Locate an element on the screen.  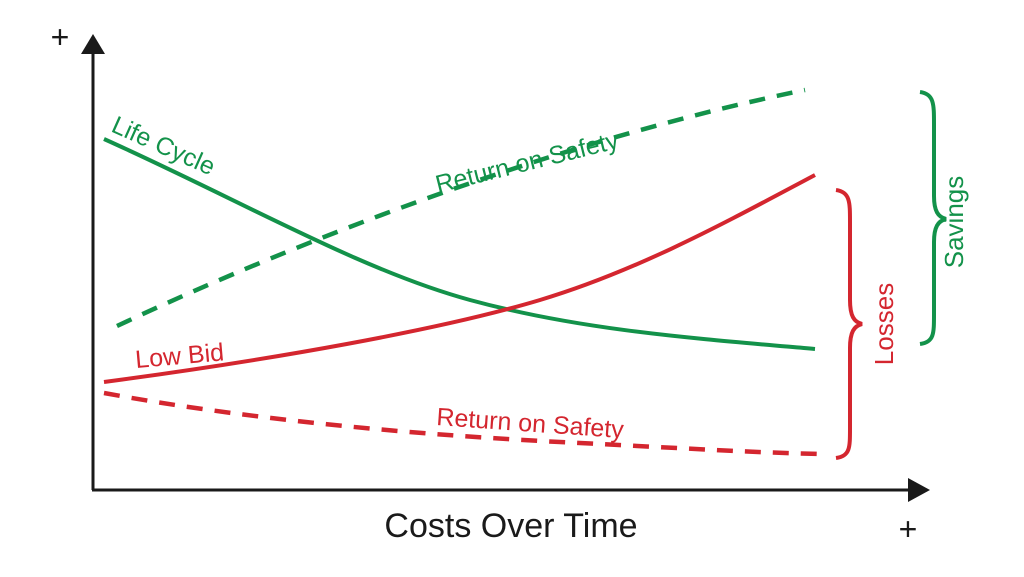
return-on-safety-lower-line is located at coordinates (462, 423).